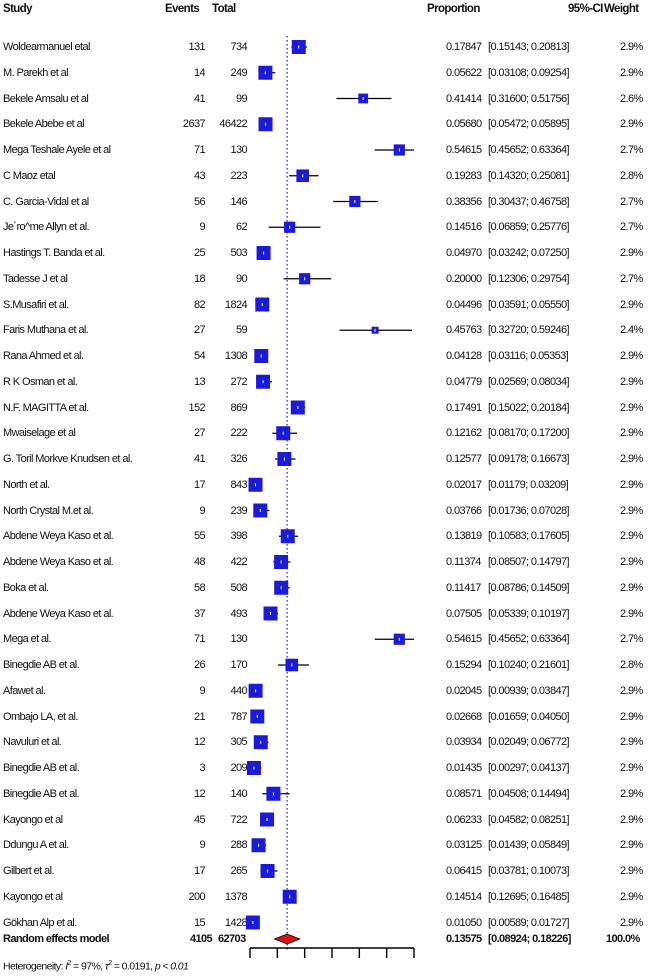  What do you see at coordinates (171, 966) in the screenshot?
I see `p-value: p < 0.01` at bounding box center [171, 966].